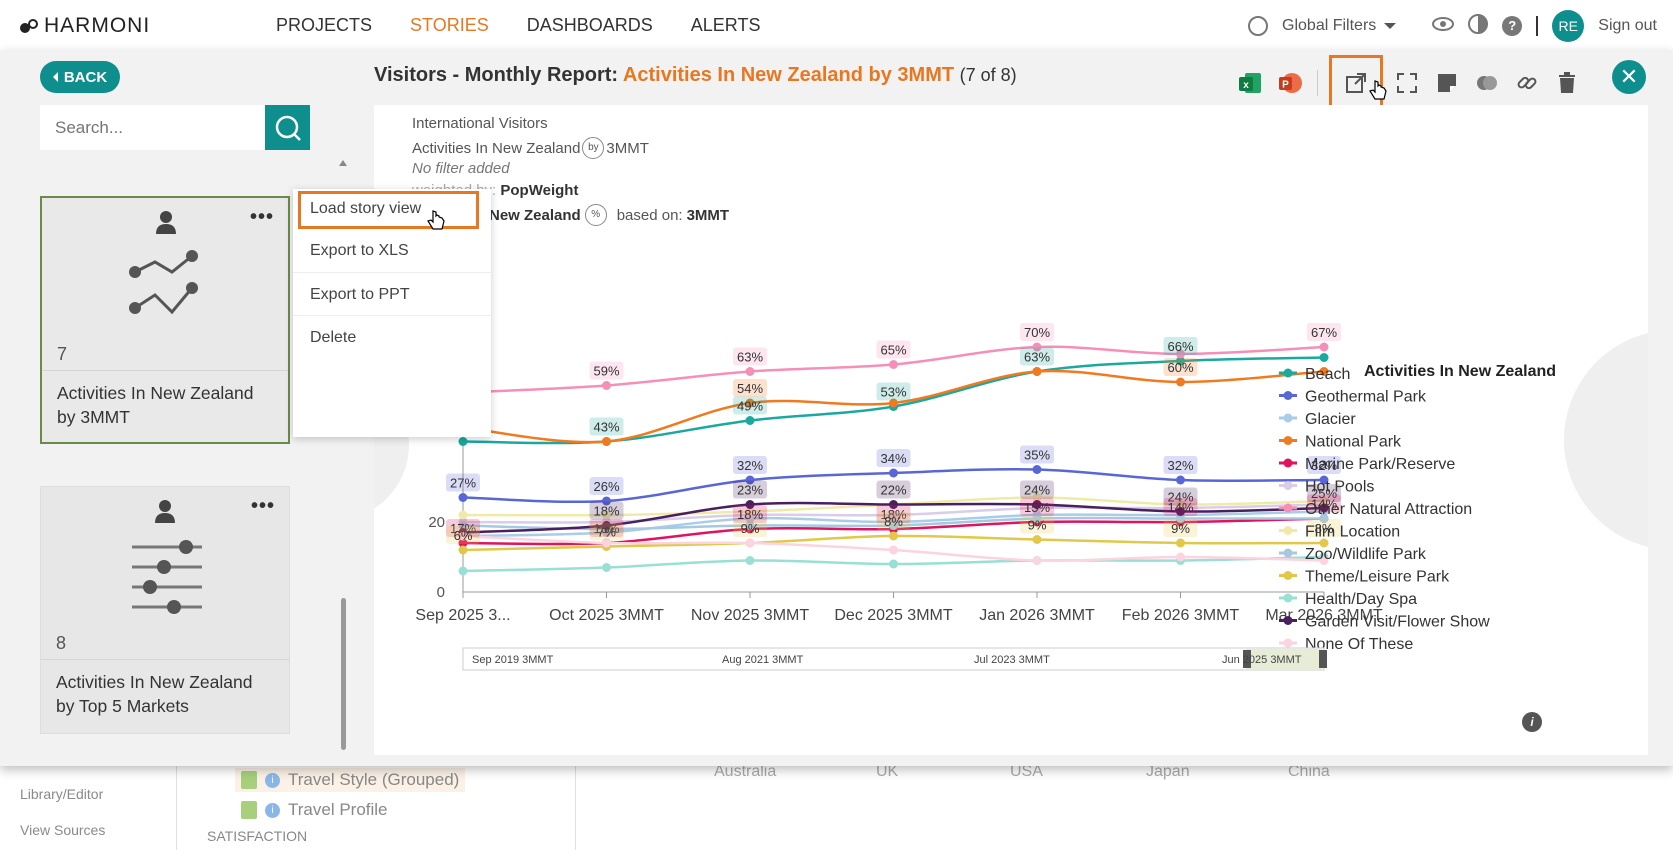  Describe the element at coordinates (343, 460) in the screenshot. I see `scrollbar` at that location.